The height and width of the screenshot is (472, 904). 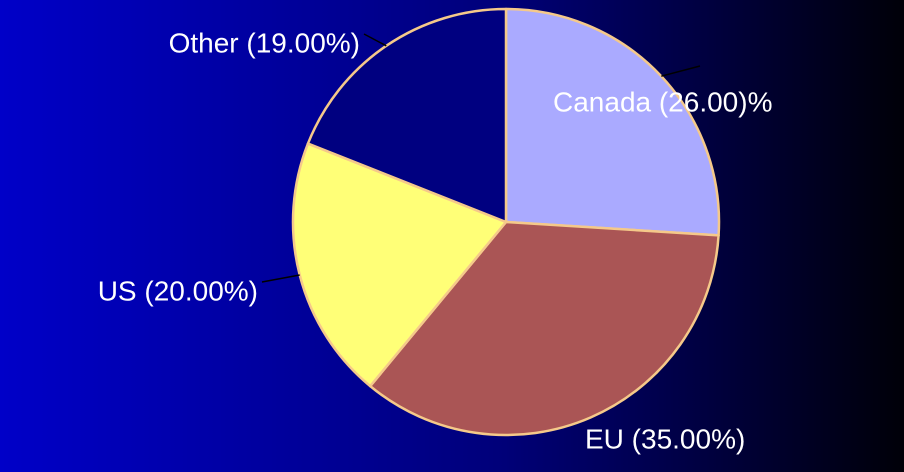 I want to click on slice-label: EU (35.00%), so click(x=665, y=438).